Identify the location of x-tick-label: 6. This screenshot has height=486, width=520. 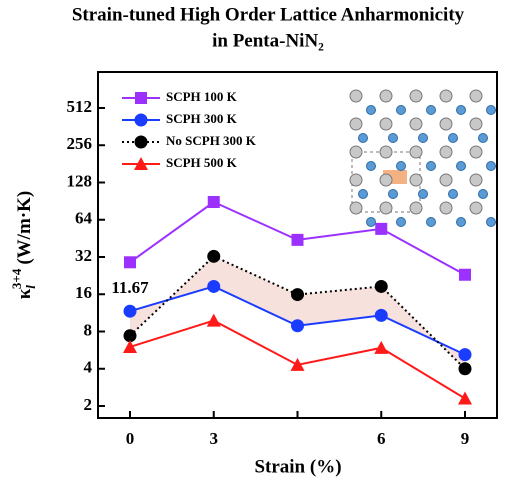
(381, 438).